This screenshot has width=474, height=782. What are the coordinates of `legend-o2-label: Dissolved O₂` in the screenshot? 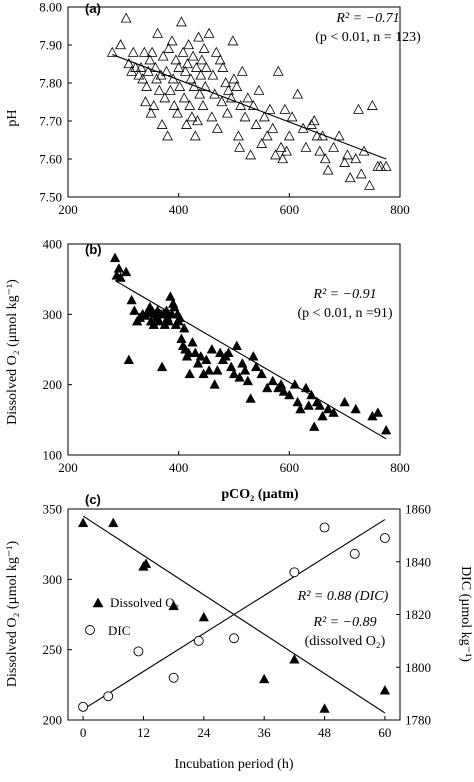 It's located at (144, 602).